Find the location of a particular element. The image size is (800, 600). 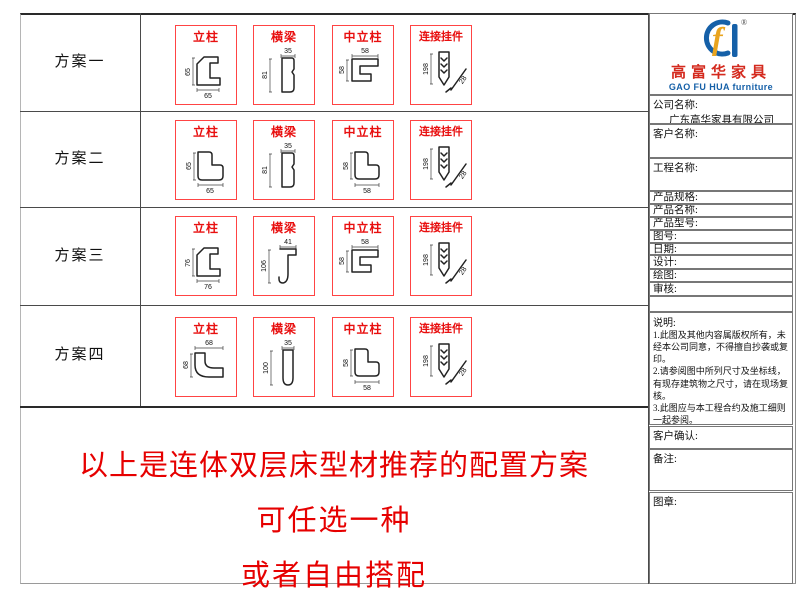

review-label: 审核: is located at coordinates (665, 289).